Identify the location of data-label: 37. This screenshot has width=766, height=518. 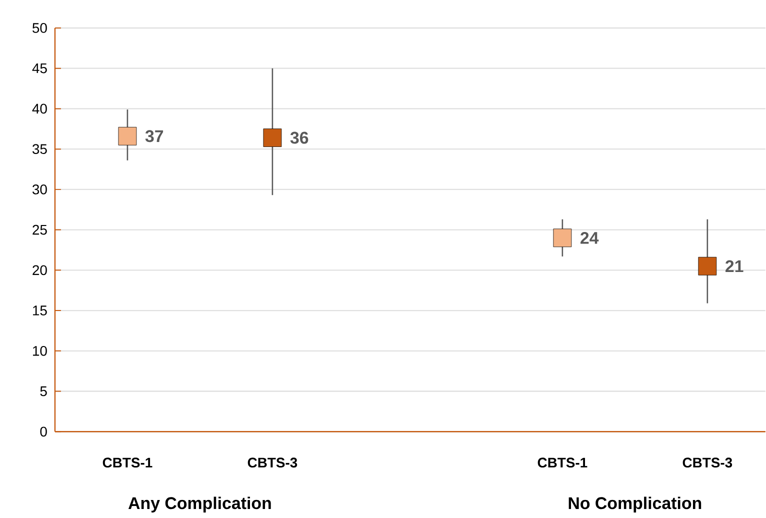
(154, 136).